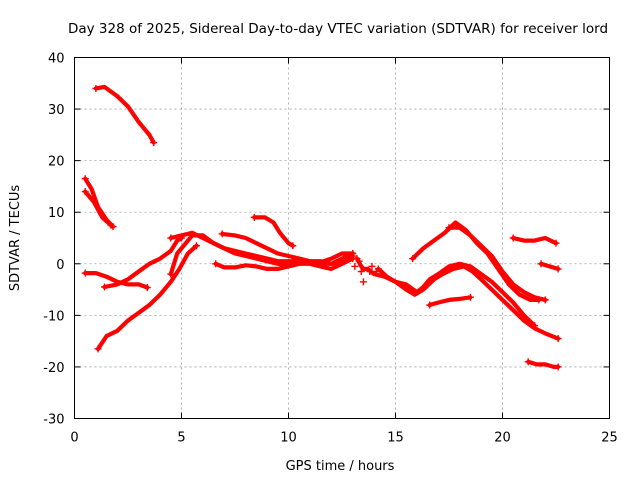  What do you see at coordinates (56, 110) in the screenshot?
I see `y-tick-label: 30` at bounding box center [56, 110].